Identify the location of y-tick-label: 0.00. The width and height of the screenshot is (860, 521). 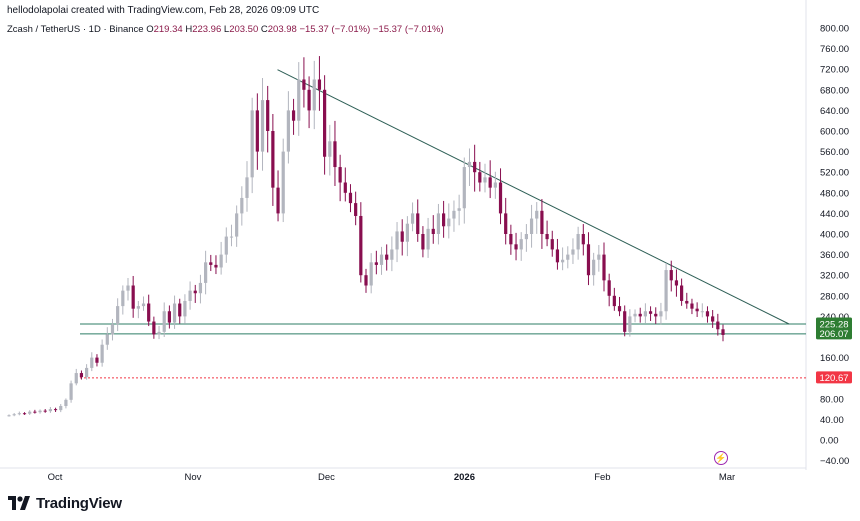
(829, 441).